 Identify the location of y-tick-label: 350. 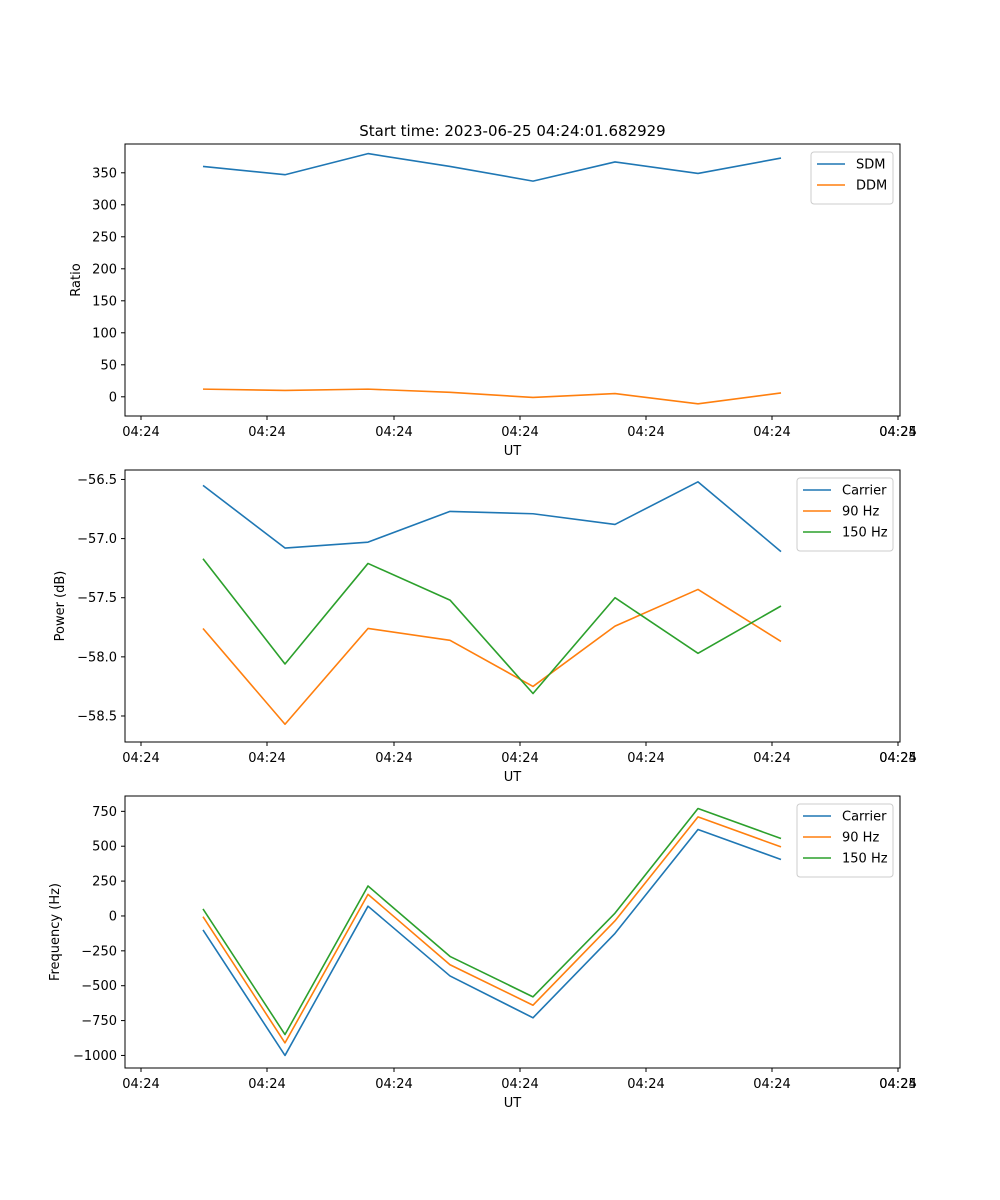
(104, 173).